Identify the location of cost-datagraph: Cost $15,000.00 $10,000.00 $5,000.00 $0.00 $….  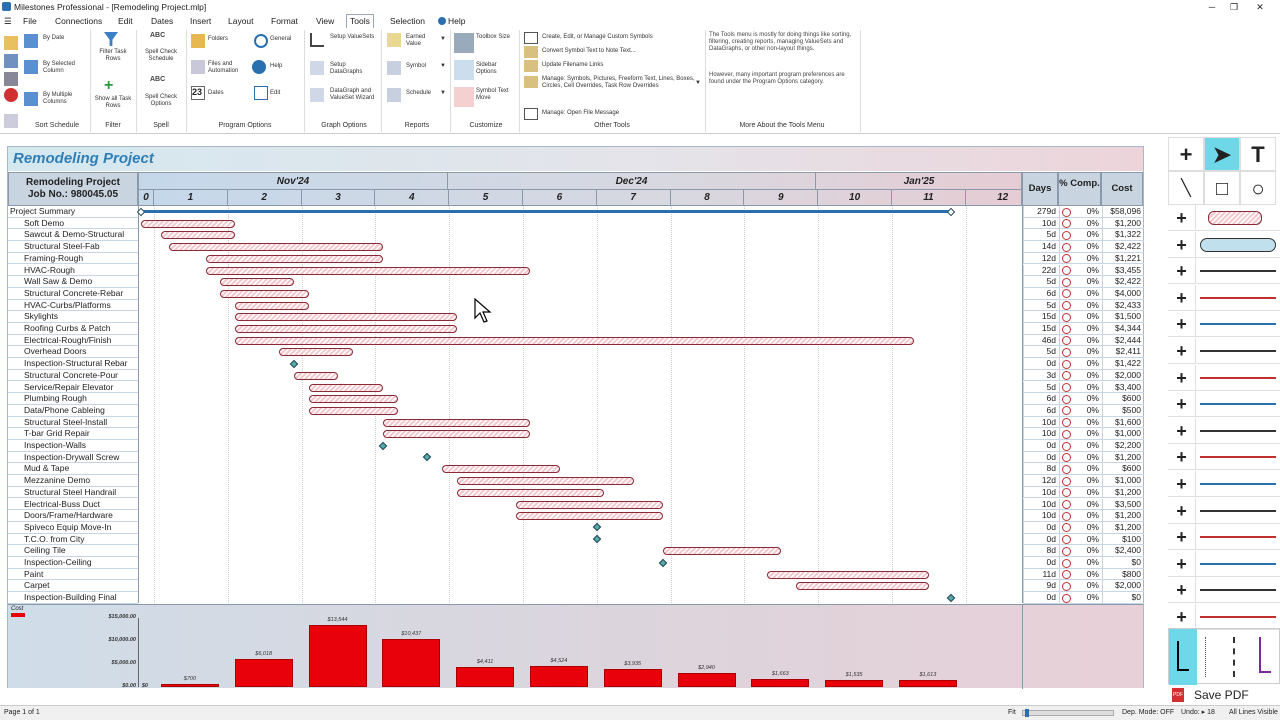
(575, 646).